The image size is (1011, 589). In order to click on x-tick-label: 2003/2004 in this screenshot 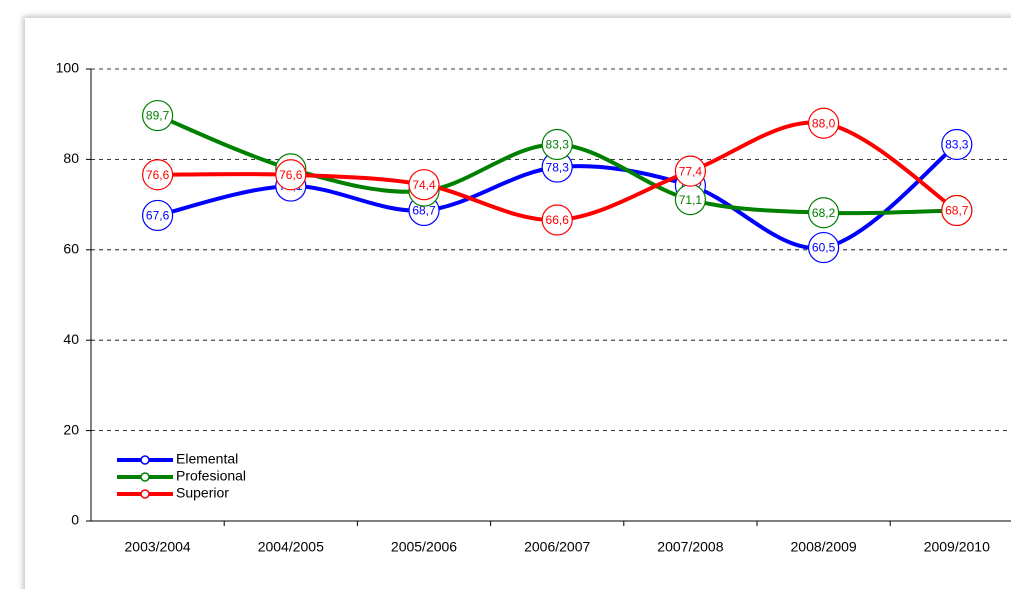, I will do `click(158, 547)`.